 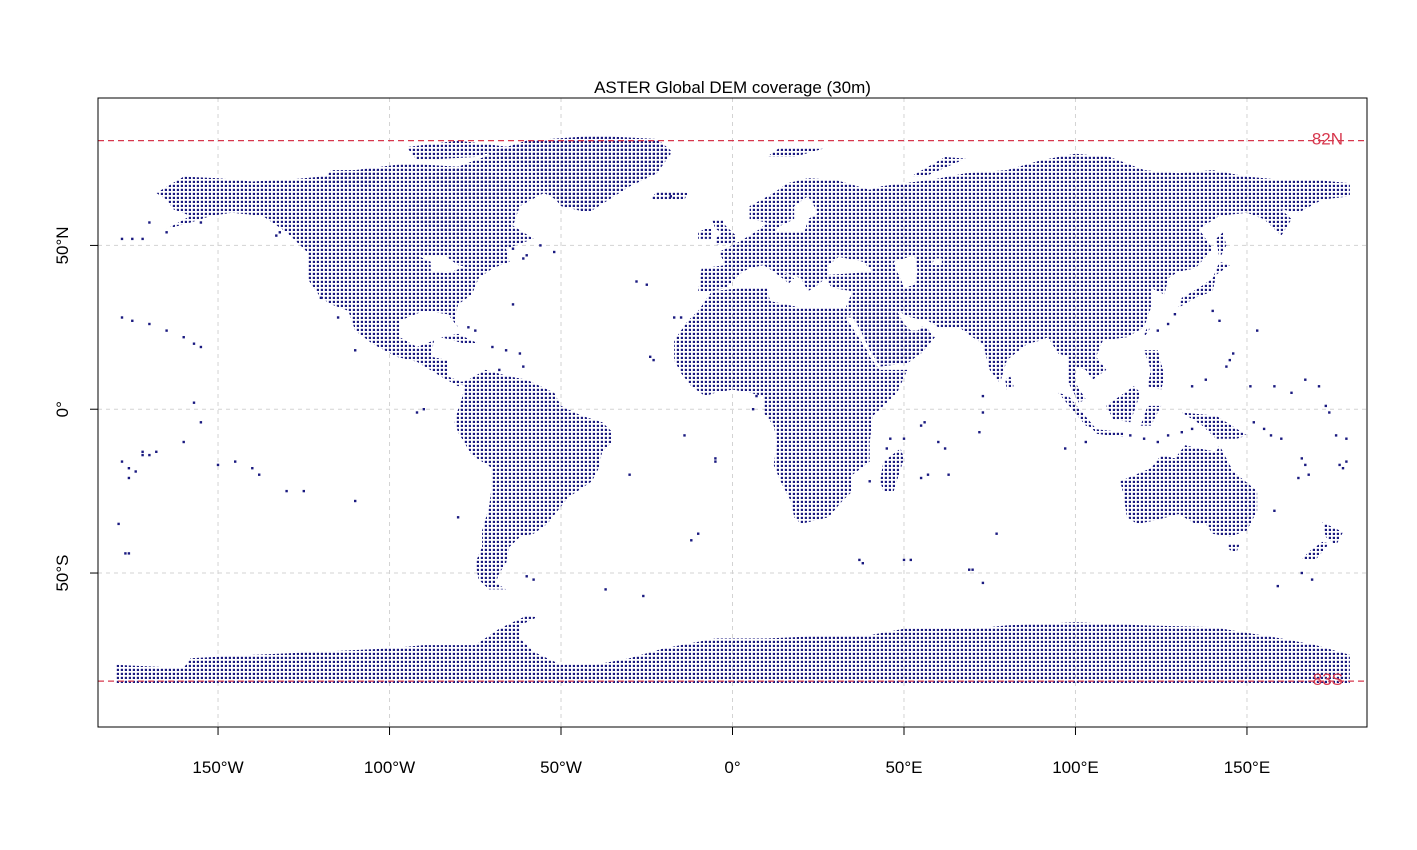 I want to click on land-sulawesi, so click(x=1151, y=415).